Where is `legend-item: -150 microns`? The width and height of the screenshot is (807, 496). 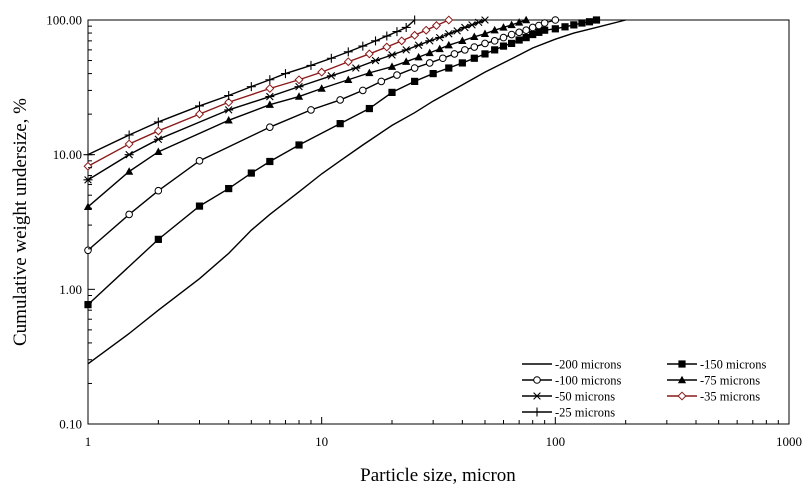
legend-item: -150 microns is located at coordinates (716, 365).